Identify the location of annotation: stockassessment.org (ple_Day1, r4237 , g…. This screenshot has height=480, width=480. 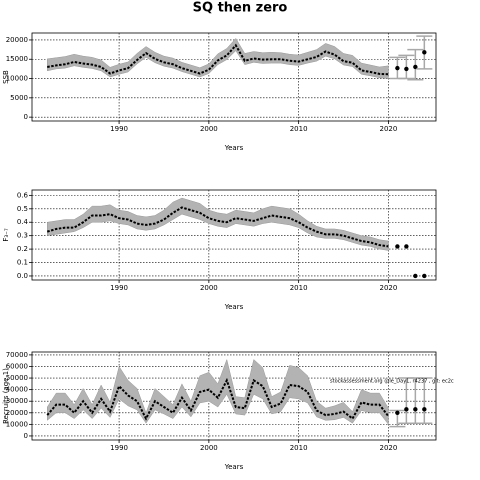
(392, 382).